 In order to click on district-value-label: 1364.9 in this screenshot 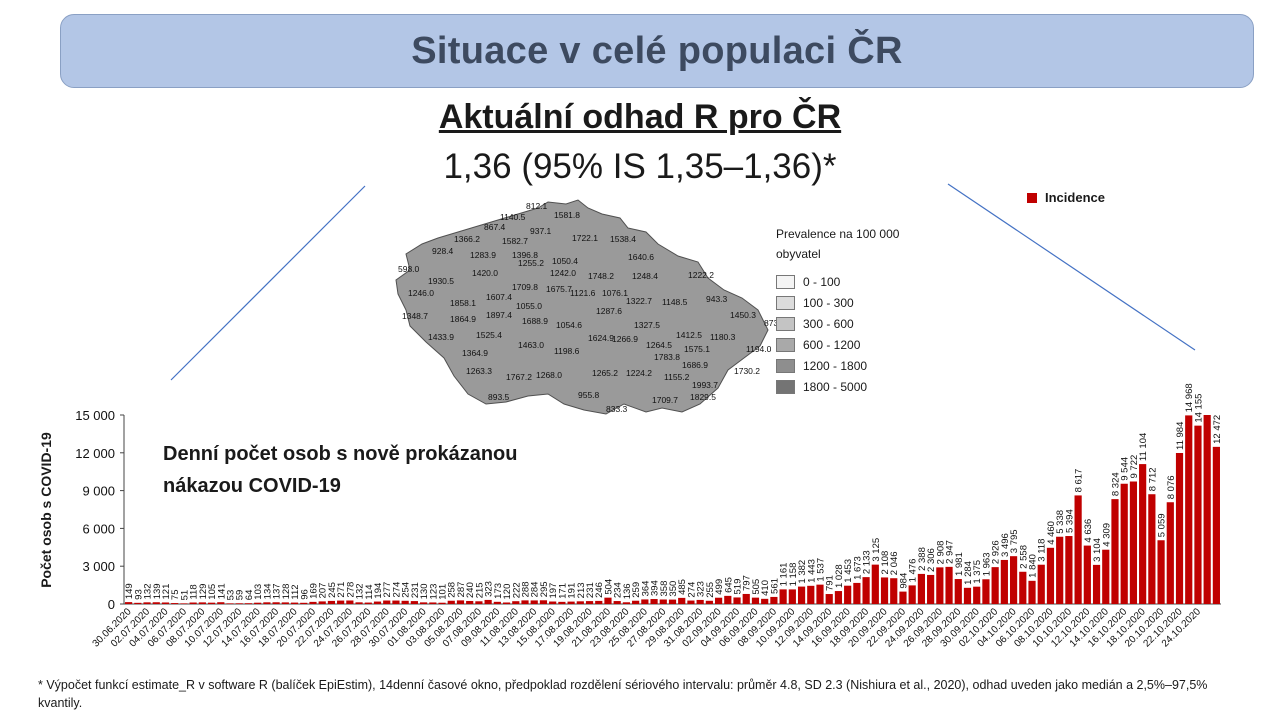, I will do `click(475, 353)`.